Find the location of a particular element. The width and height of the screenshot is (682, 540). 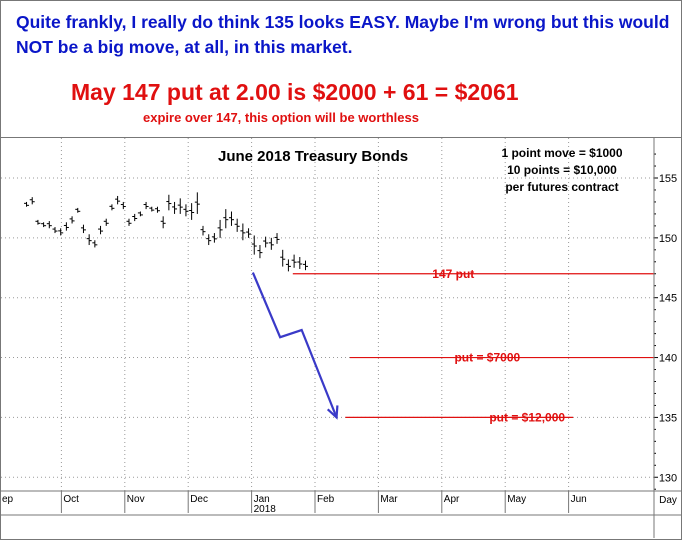

x-tick-label: May is located at coordinates (516, 499).